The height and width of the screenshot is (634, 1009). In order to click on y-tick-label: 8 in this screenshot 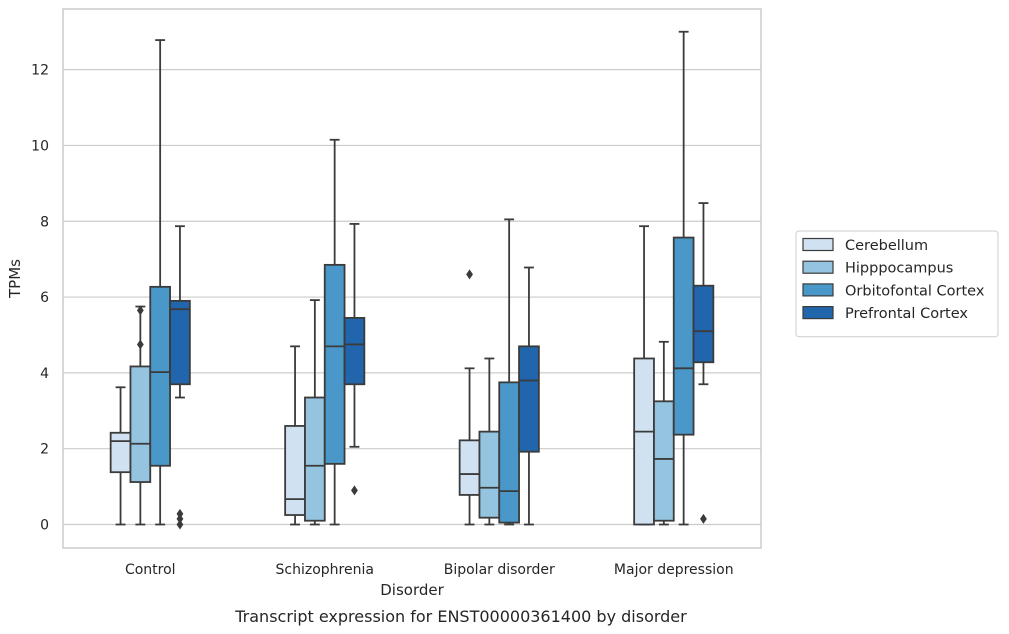, I will do `click(44, 222)`.